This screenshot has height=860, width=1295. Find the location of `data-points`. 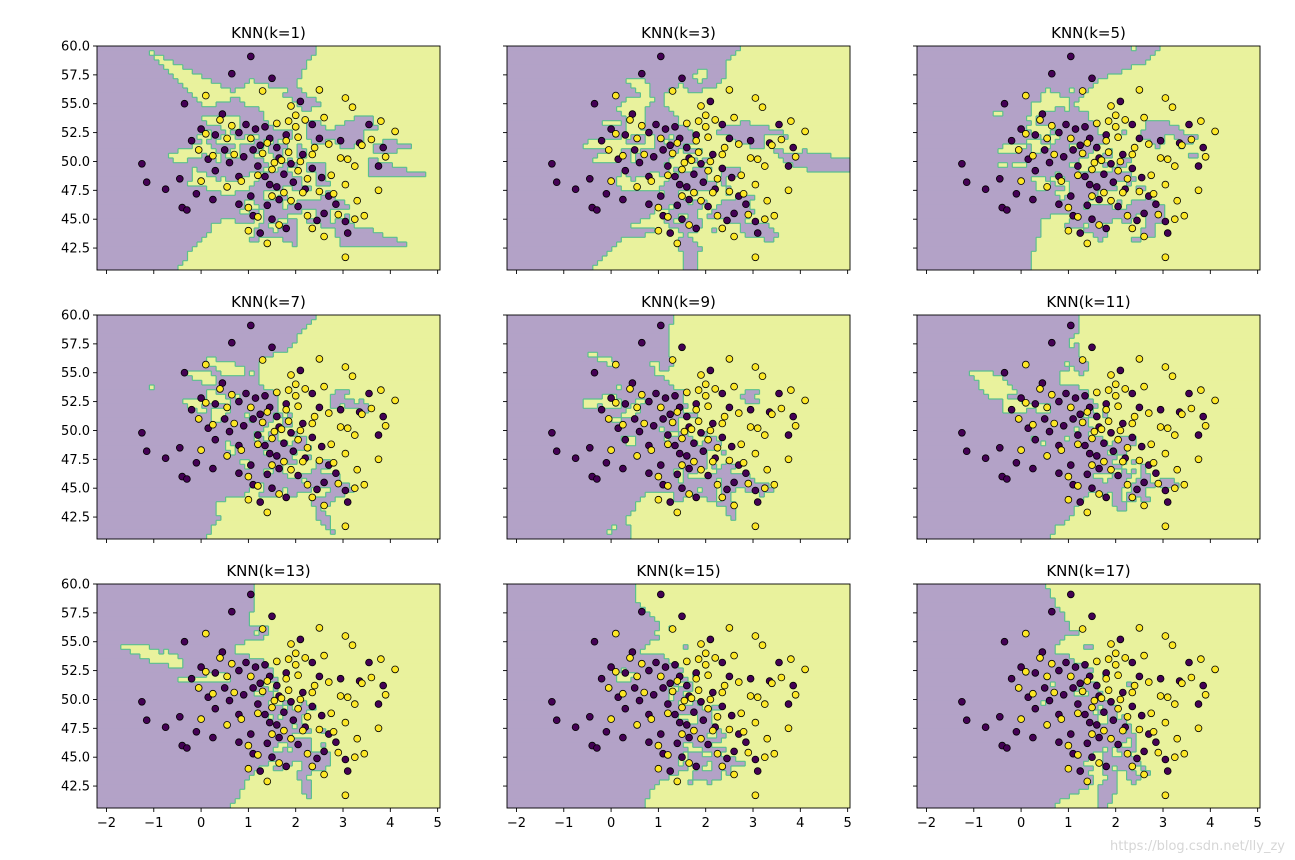

data-points is located at coordinates (678, 157).